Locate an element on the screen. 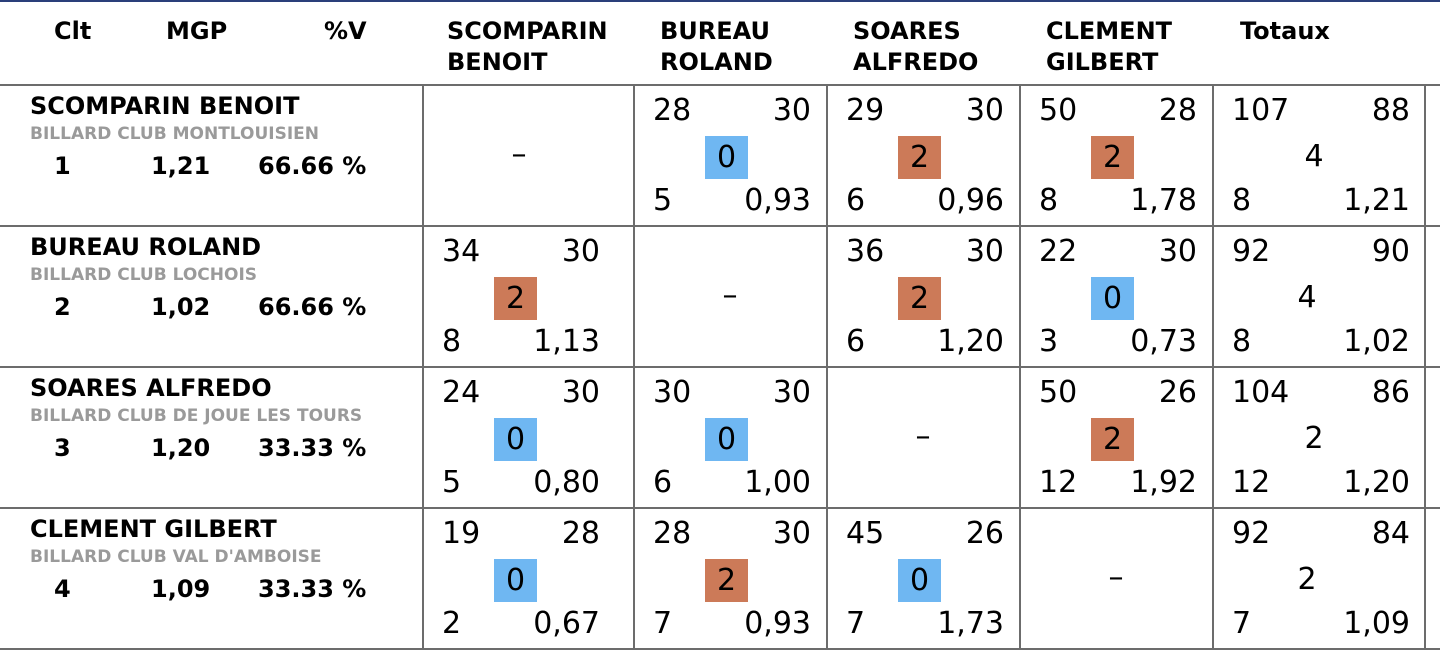 Image resolution: width=1440 pixels, height=658 pixels. header-player-4-line2: GILBERT is located at coordinates (1102, 62).